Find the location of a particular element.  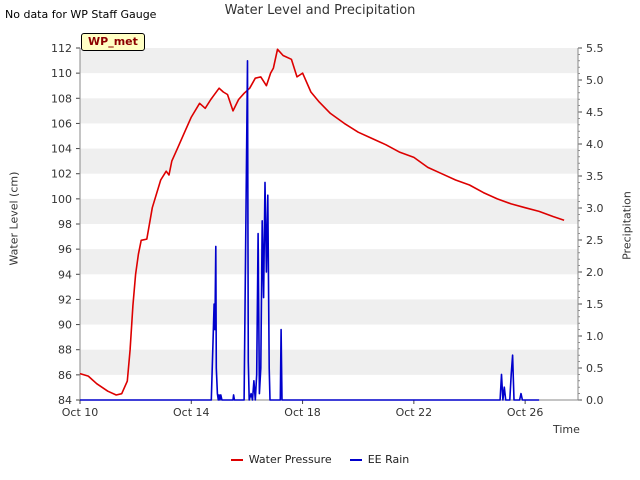

legend-item-water-pressure: Water Pressure is located at coordinates (281, 459).